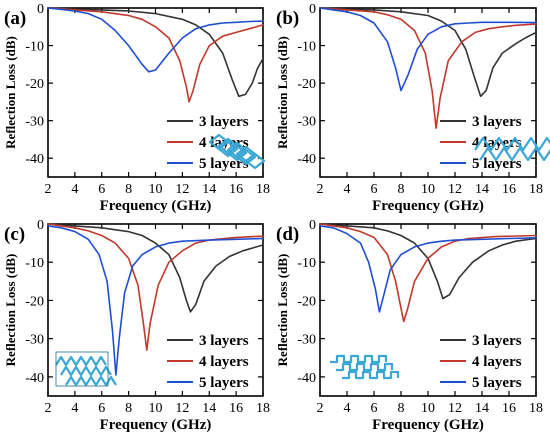  I want to click on panel-label: (a), so click(15, 18).